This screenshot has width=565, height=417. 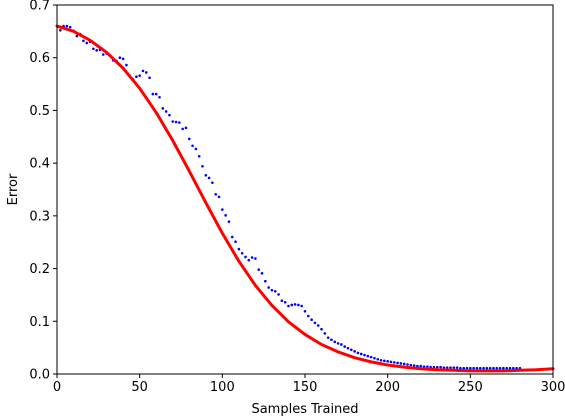 What do you see at coordinates (304, 409) in the screenshot?
I see `x-axis-label: Samples Trained` at bounding box center [304, 409].